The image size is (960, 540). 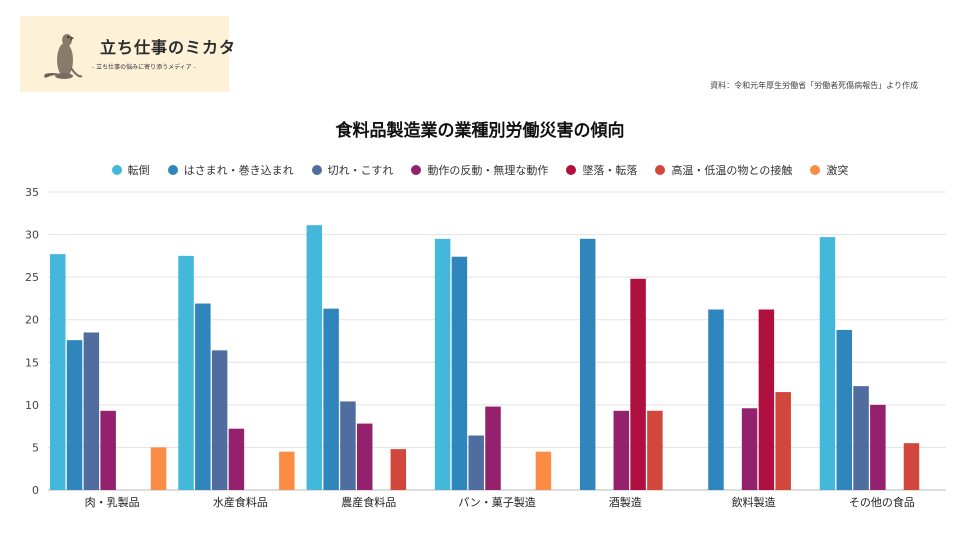 What do you see at coordinates (240, 502) in the screenshot?
I see `x-tick-label: 水産食料品` at bounding box center [240, 502].